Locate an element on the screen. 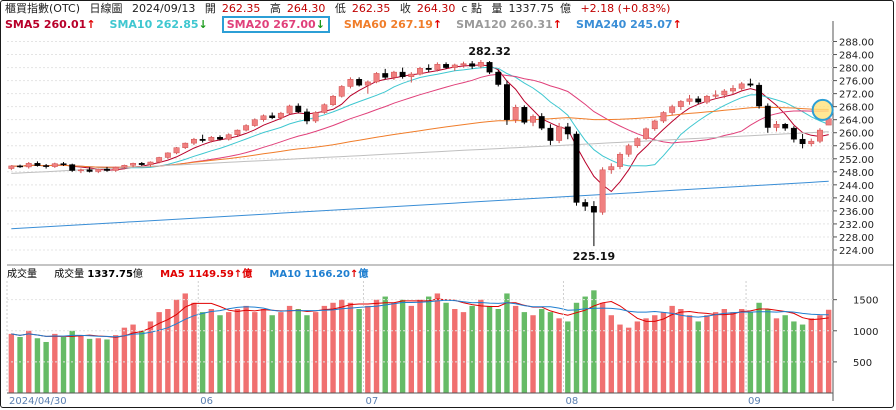  ma-legend-sma120: SMA120 260.31↑ is located at coordinates (509, 24).